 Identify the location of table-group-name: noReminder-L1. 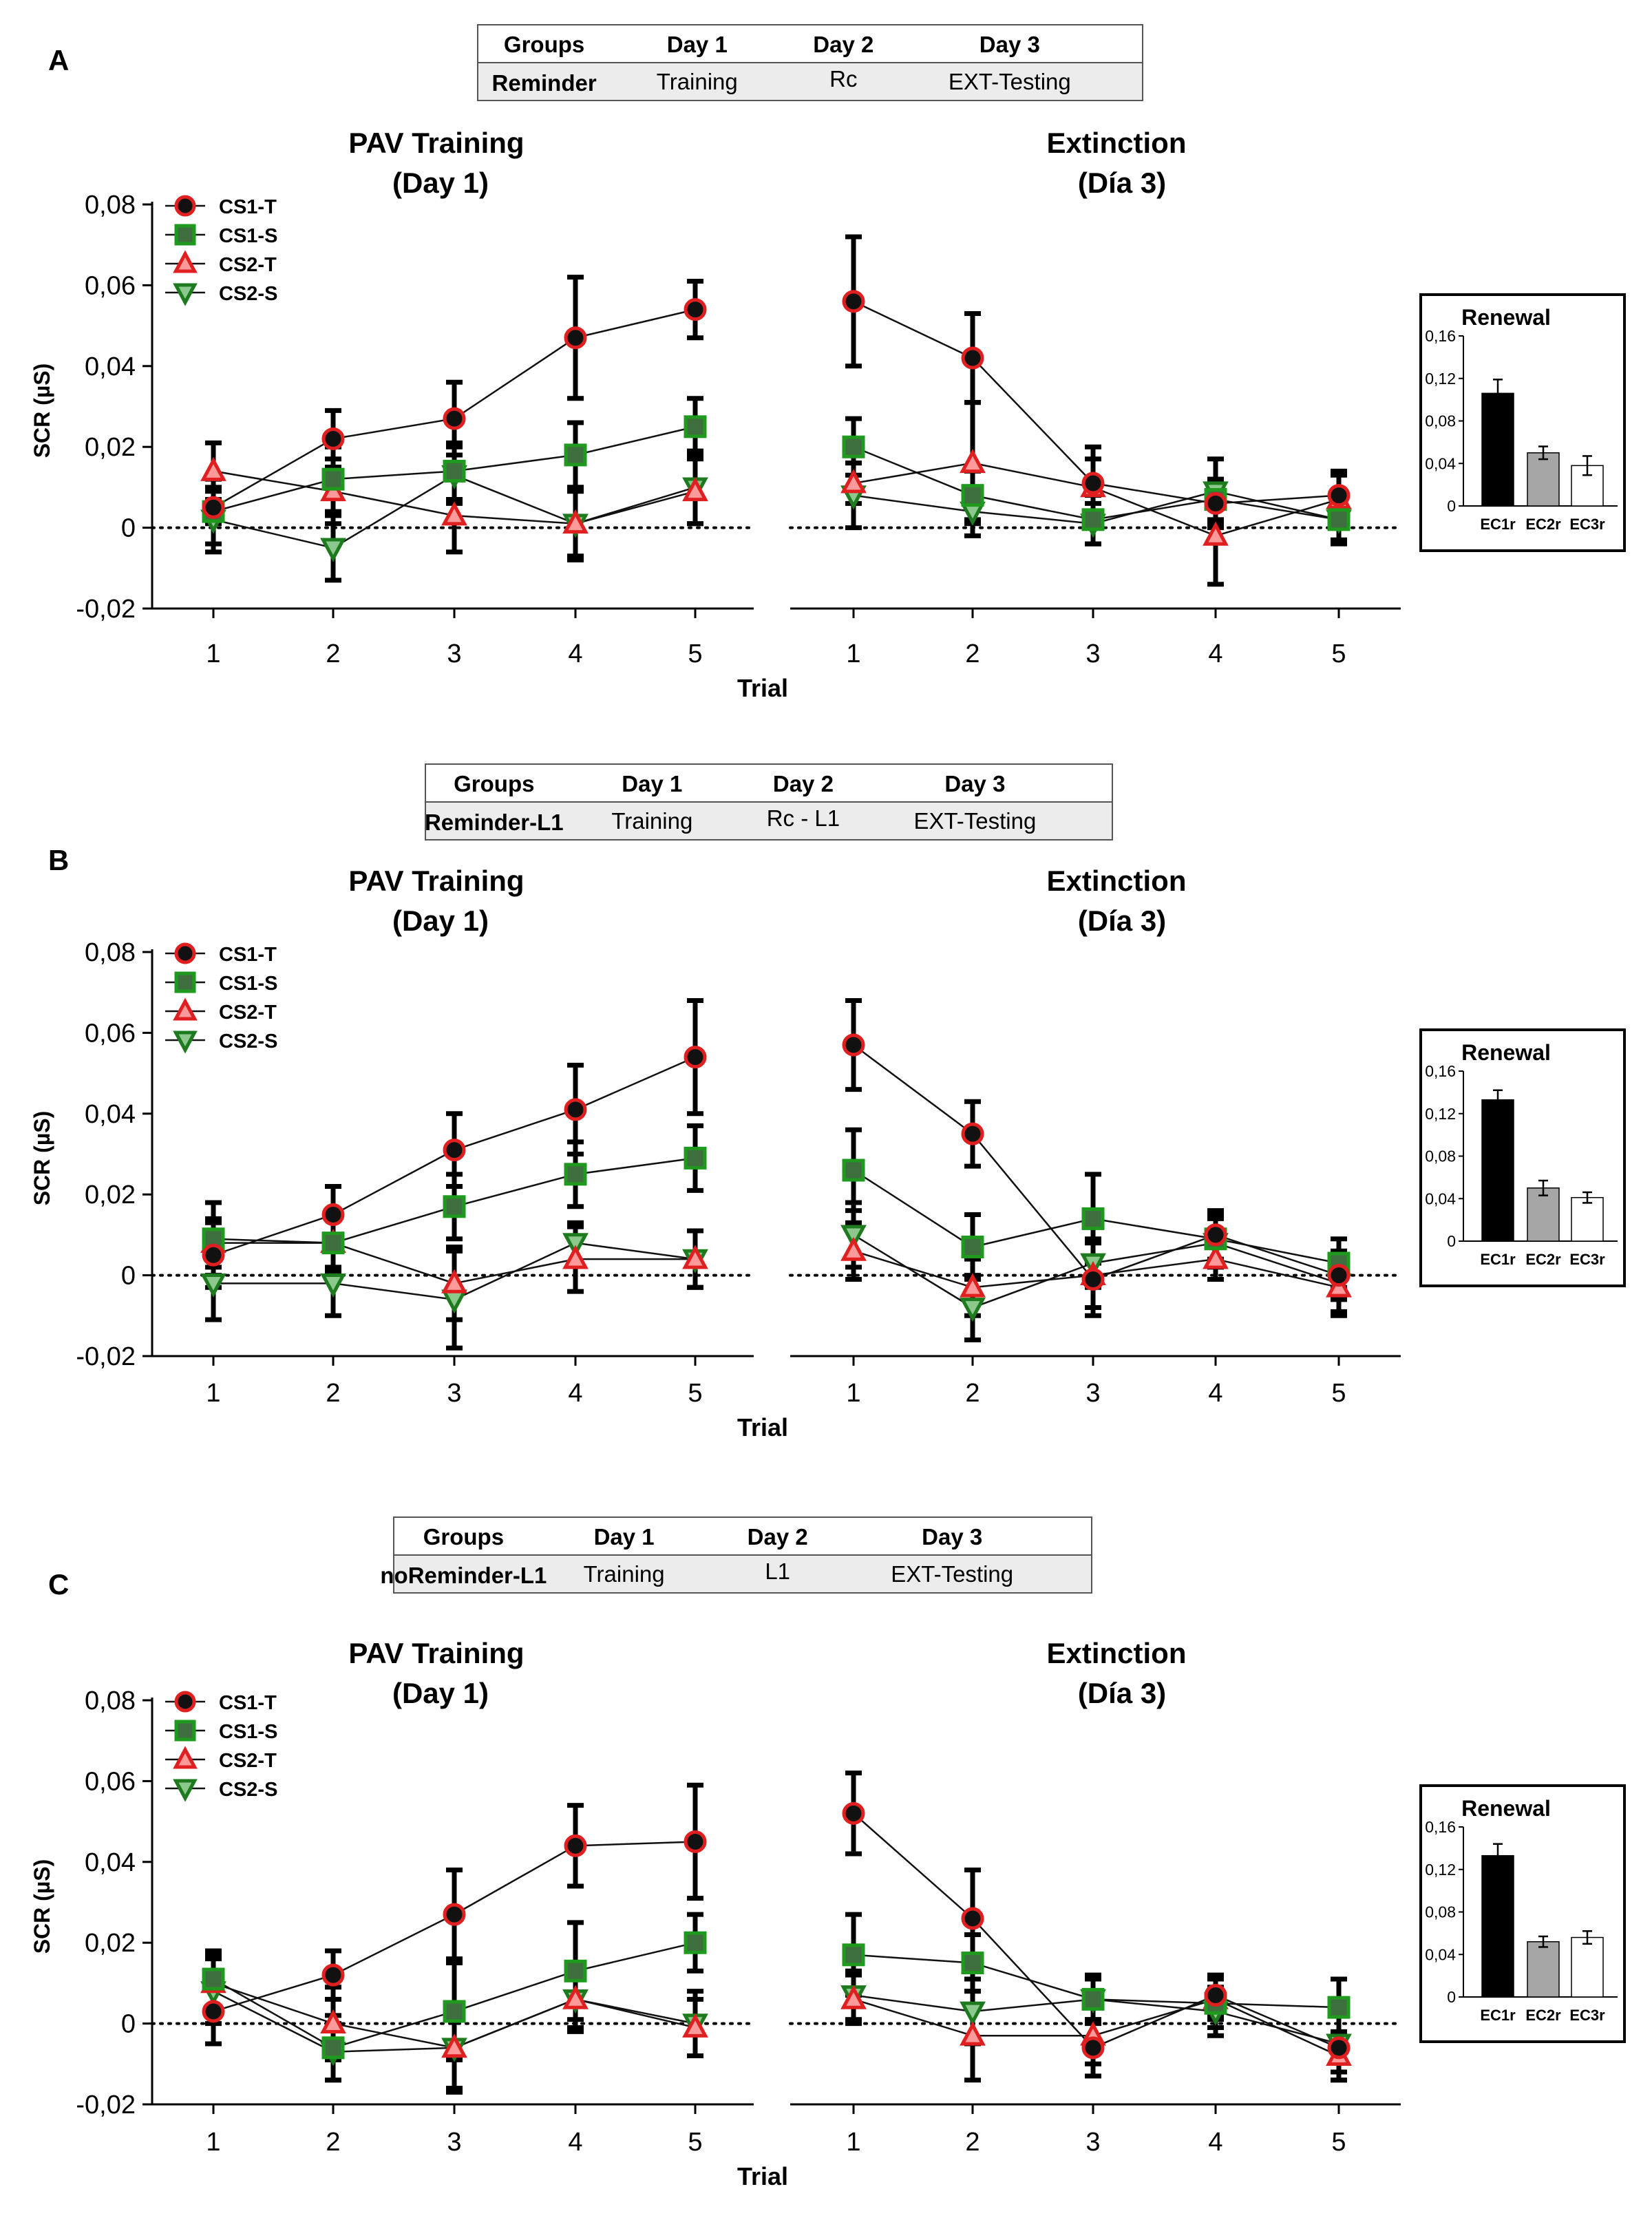
(463, 1575).